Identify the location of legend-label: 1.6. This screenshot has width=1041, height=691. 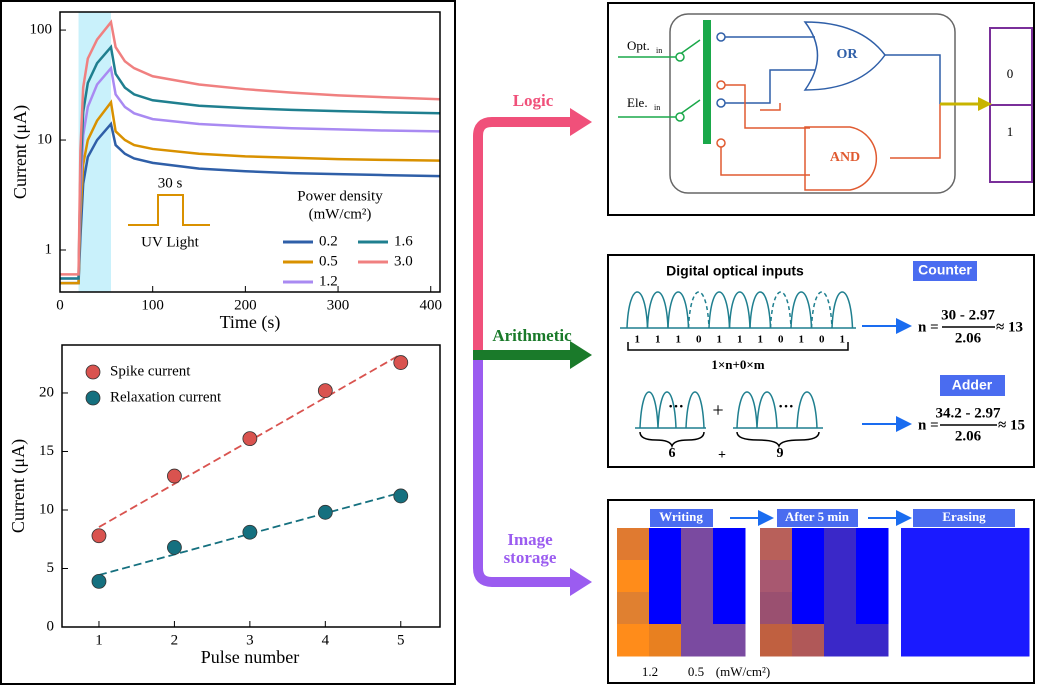
(403, 241).